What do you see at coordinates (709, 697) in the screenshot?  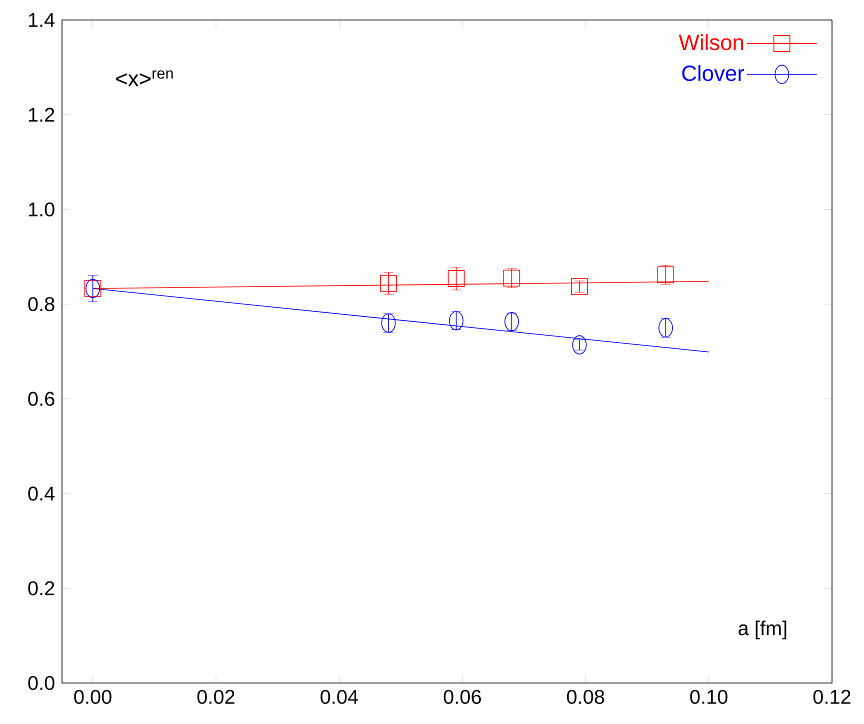 I see `x-tick-label: 0.10` at bounding box center [709, 697].